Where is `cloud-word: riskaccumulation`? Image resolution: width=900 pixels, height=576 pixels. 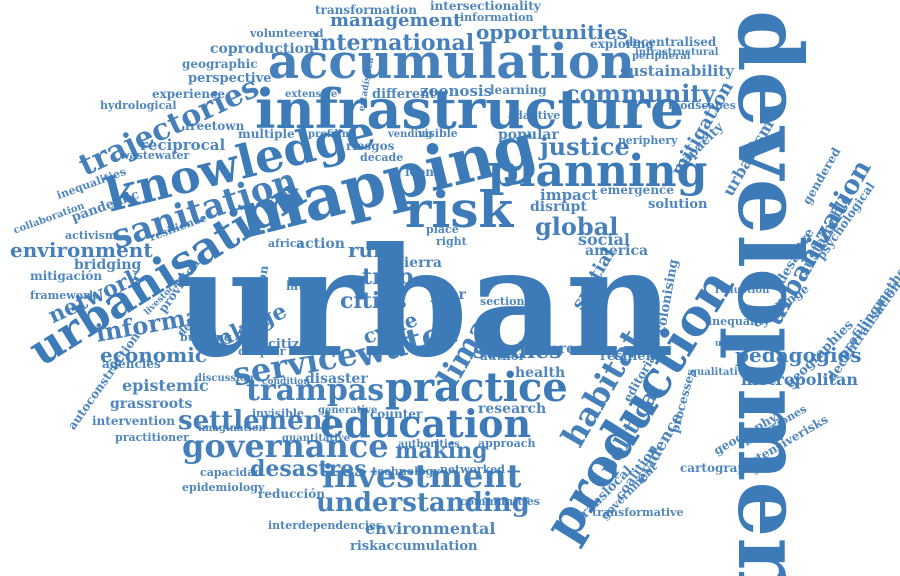 cloud-word: riskaccumulation is located at coordinates (414, 546).